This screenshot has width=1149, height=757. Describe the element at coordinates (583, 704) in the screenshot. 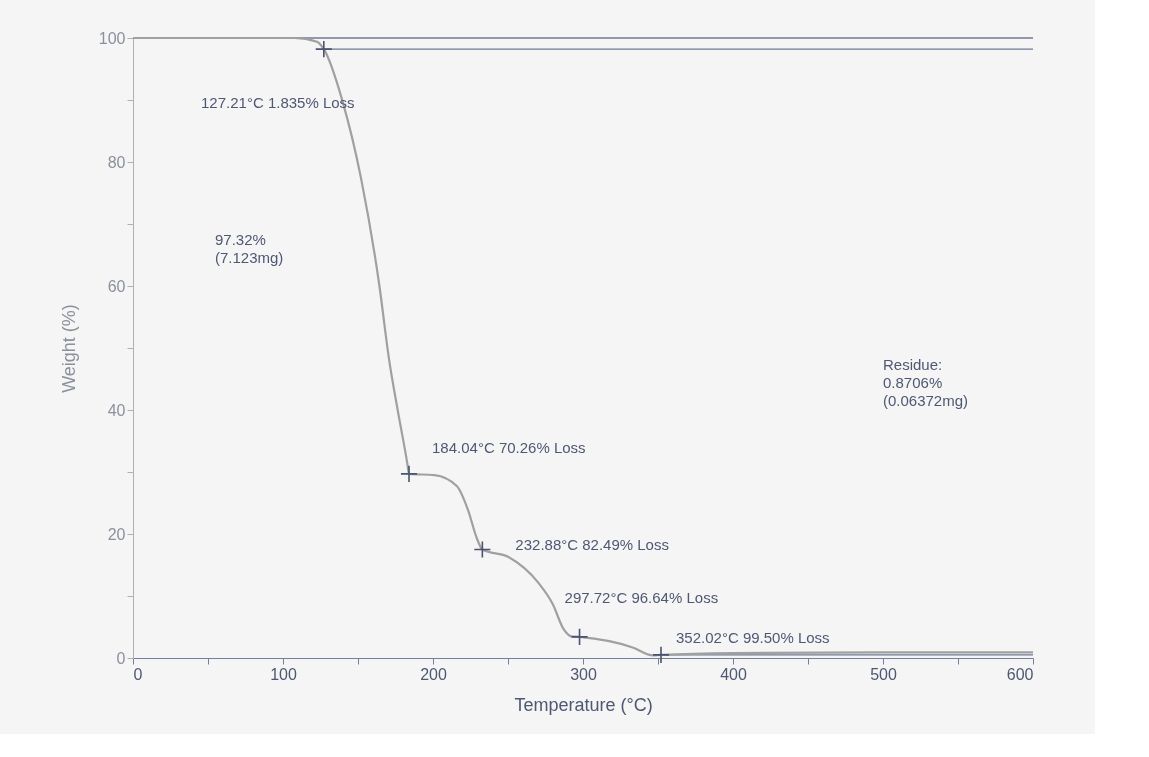

I see `x-axis-title: Temperature (°C)` at that location.